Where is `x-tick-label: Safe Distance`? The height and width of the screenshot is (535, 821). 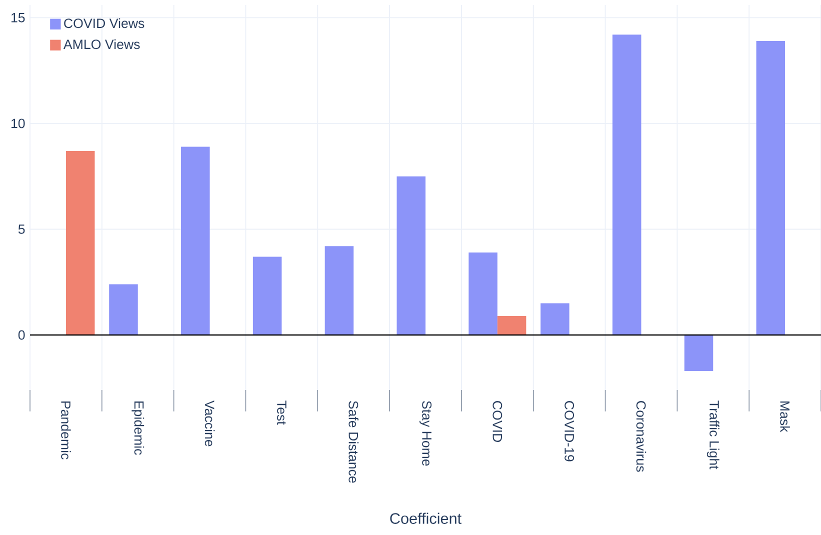
x-tick-label: Safe Distance is located at coordinates (353, 442).